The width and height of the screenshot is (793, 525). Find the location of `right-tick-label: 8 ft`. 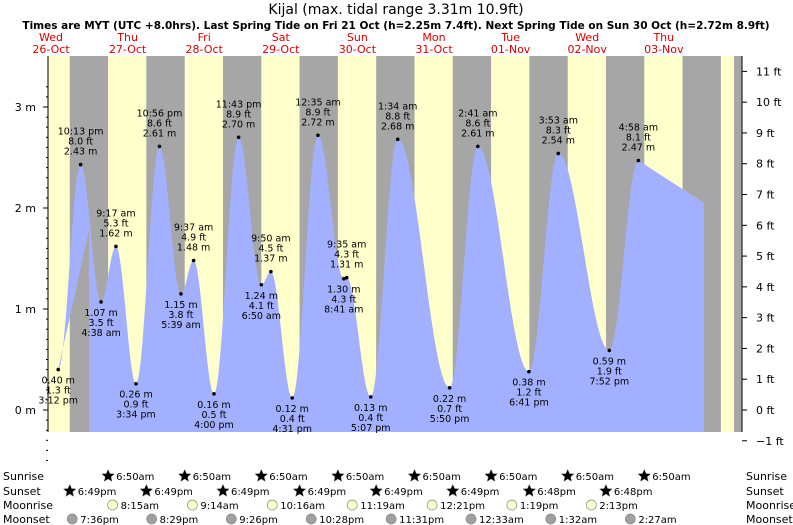

right-tick-label: 8 ft is located at coordinates (765, 164).